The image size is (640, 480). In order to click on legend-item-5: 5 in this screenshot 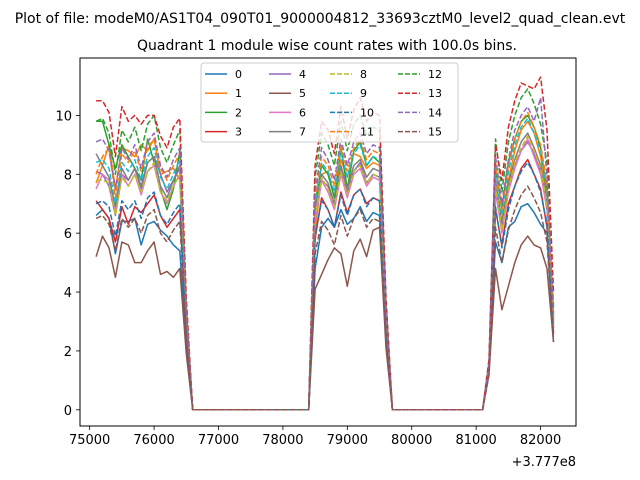, I will do `click(287, 93)`.